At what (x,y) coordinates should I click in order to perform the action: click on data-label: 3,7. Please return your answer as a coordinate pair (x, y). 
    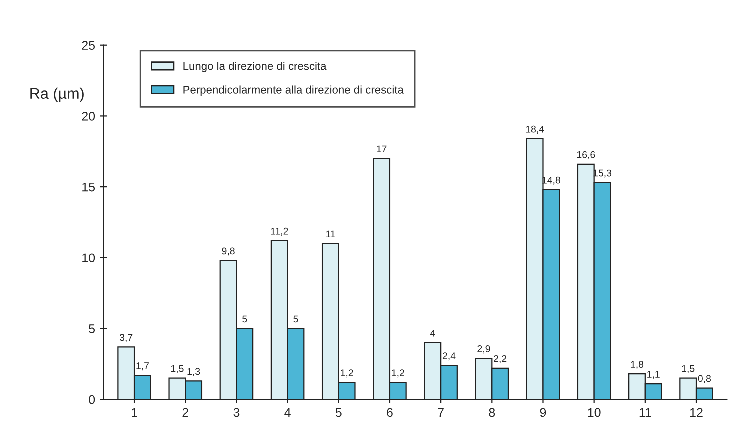
    Looking at the image, I should click on (126, 338).